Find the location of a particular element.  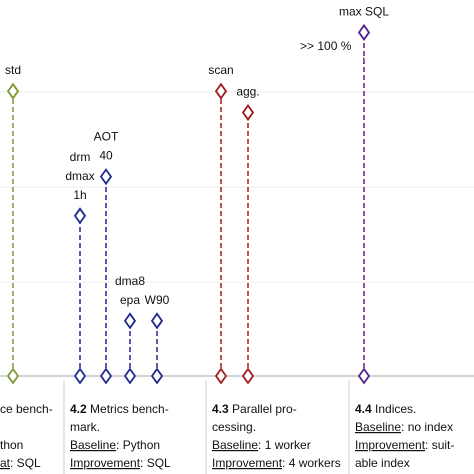

section-line: at: SQL is located at coordinates (20, 463).